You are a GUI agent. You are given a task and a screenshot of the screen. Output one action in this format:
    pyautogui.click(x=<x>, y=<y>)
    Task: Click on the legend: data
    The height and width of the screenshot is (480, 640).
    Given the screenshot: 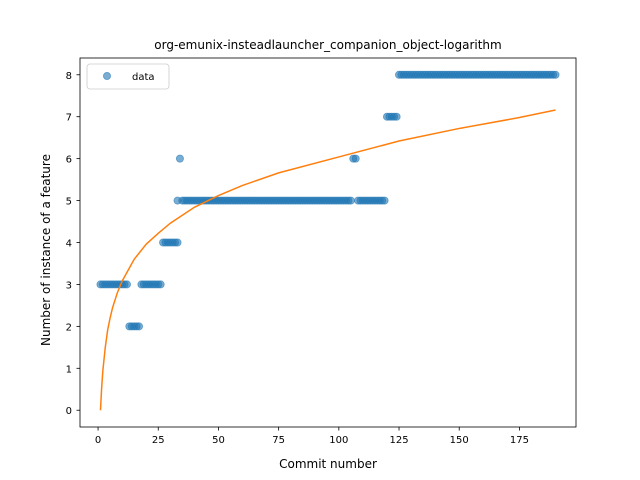 What is the action you would take?
    pyautogui.click(x=128, y=76)
    